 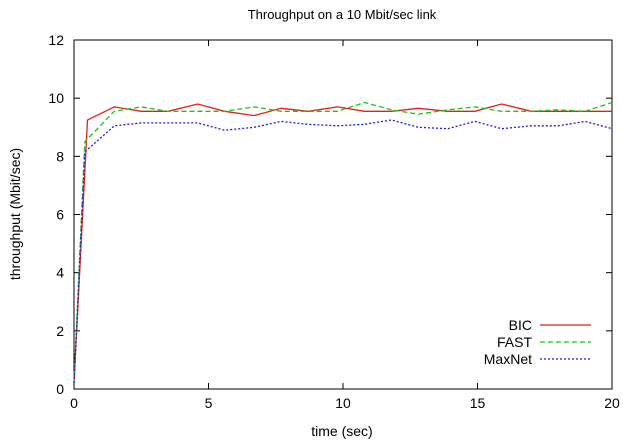 What do you see at coordinates (60, 331) in the screenshot?
I see `y-tick-label: 2` at bounding box center [60, 331].